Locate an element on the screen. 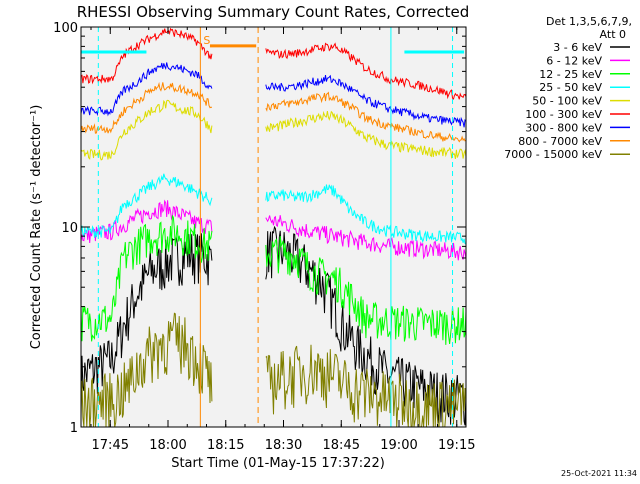 This screenshot has width=640, height=484. y-tick-label-1: 10 is located at coordinates (69, 228).